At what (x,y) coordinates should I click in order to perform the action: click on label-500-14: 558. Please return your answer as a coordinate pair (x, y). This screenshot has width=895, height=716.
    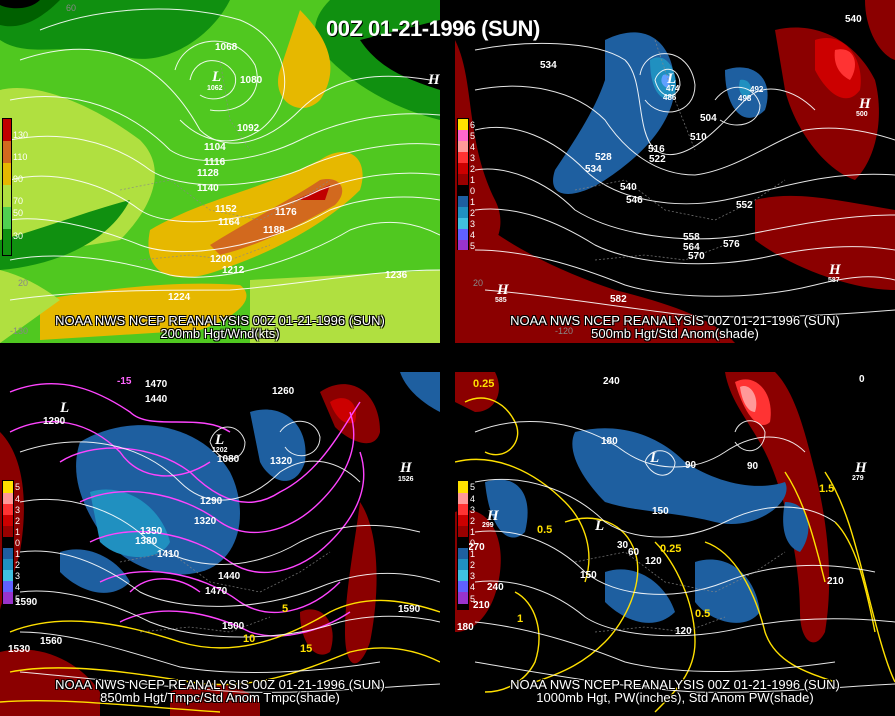
    Looking at the image, I should click on (691, 237).